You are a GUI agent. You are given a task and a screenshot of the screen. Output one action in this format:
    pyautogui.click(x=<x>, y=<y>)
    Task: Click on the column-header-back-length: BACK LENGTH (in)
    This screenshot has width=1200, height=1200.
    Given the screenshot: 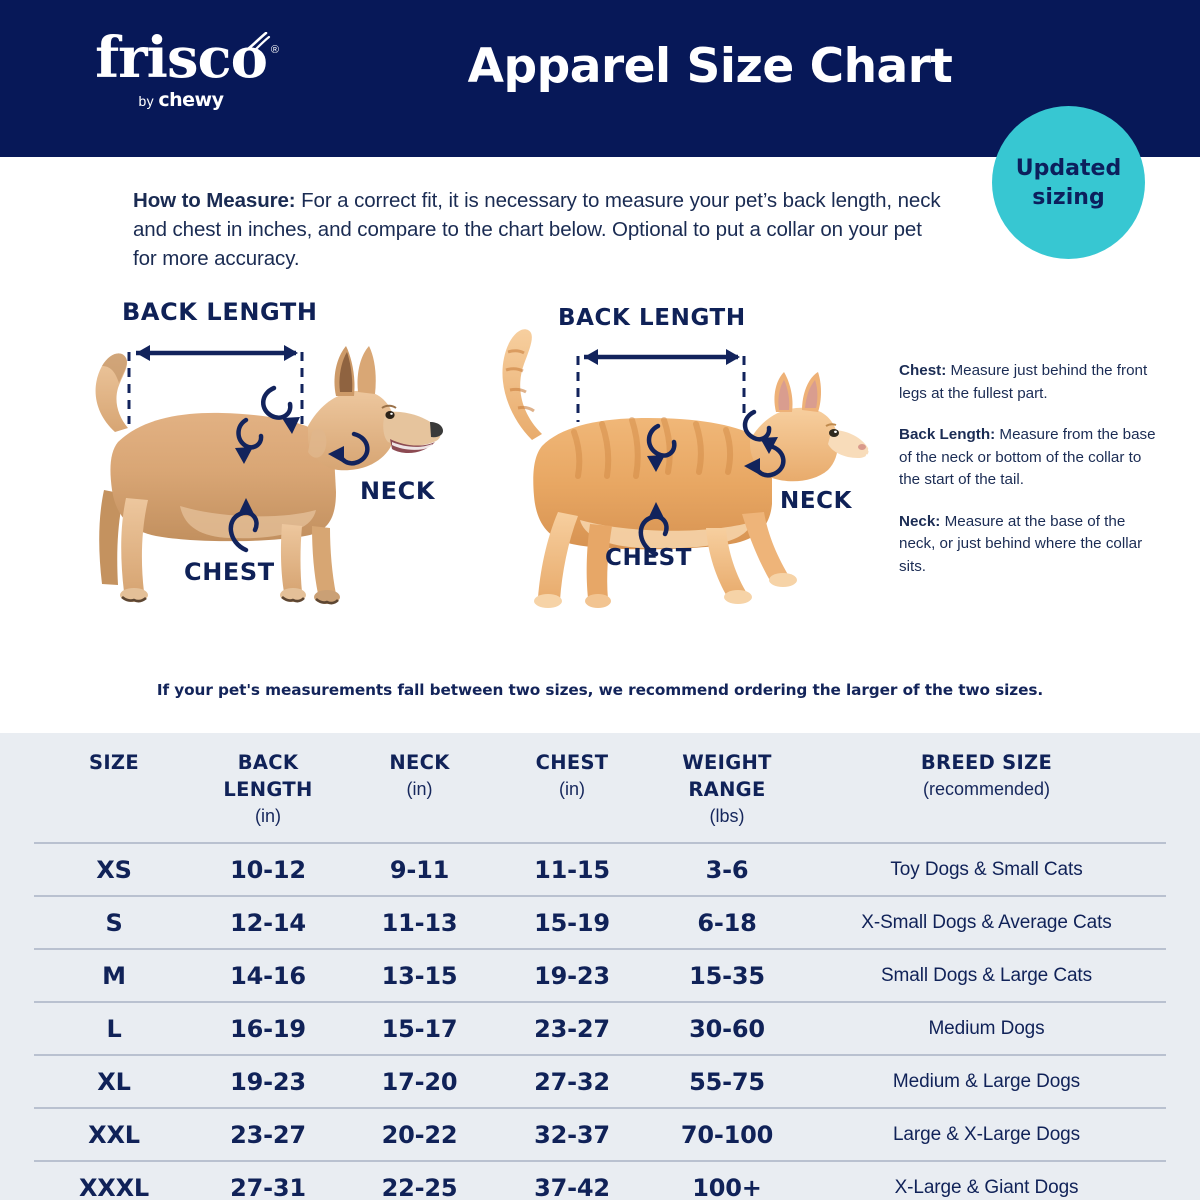 What is the action you would take?
    pyautogui.click(x=268, y=796)
    